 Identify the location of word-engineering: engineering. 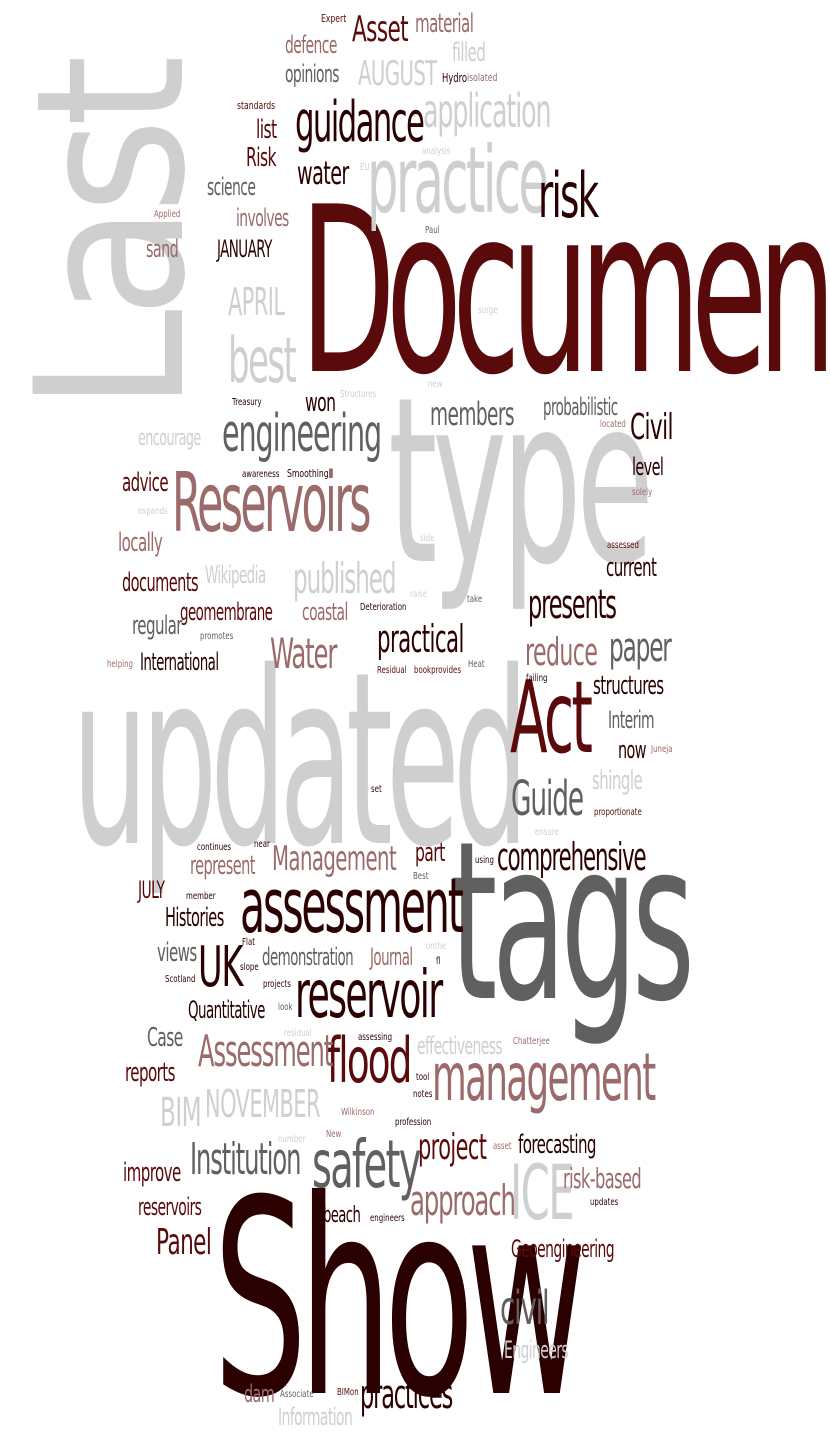
(302, 434).